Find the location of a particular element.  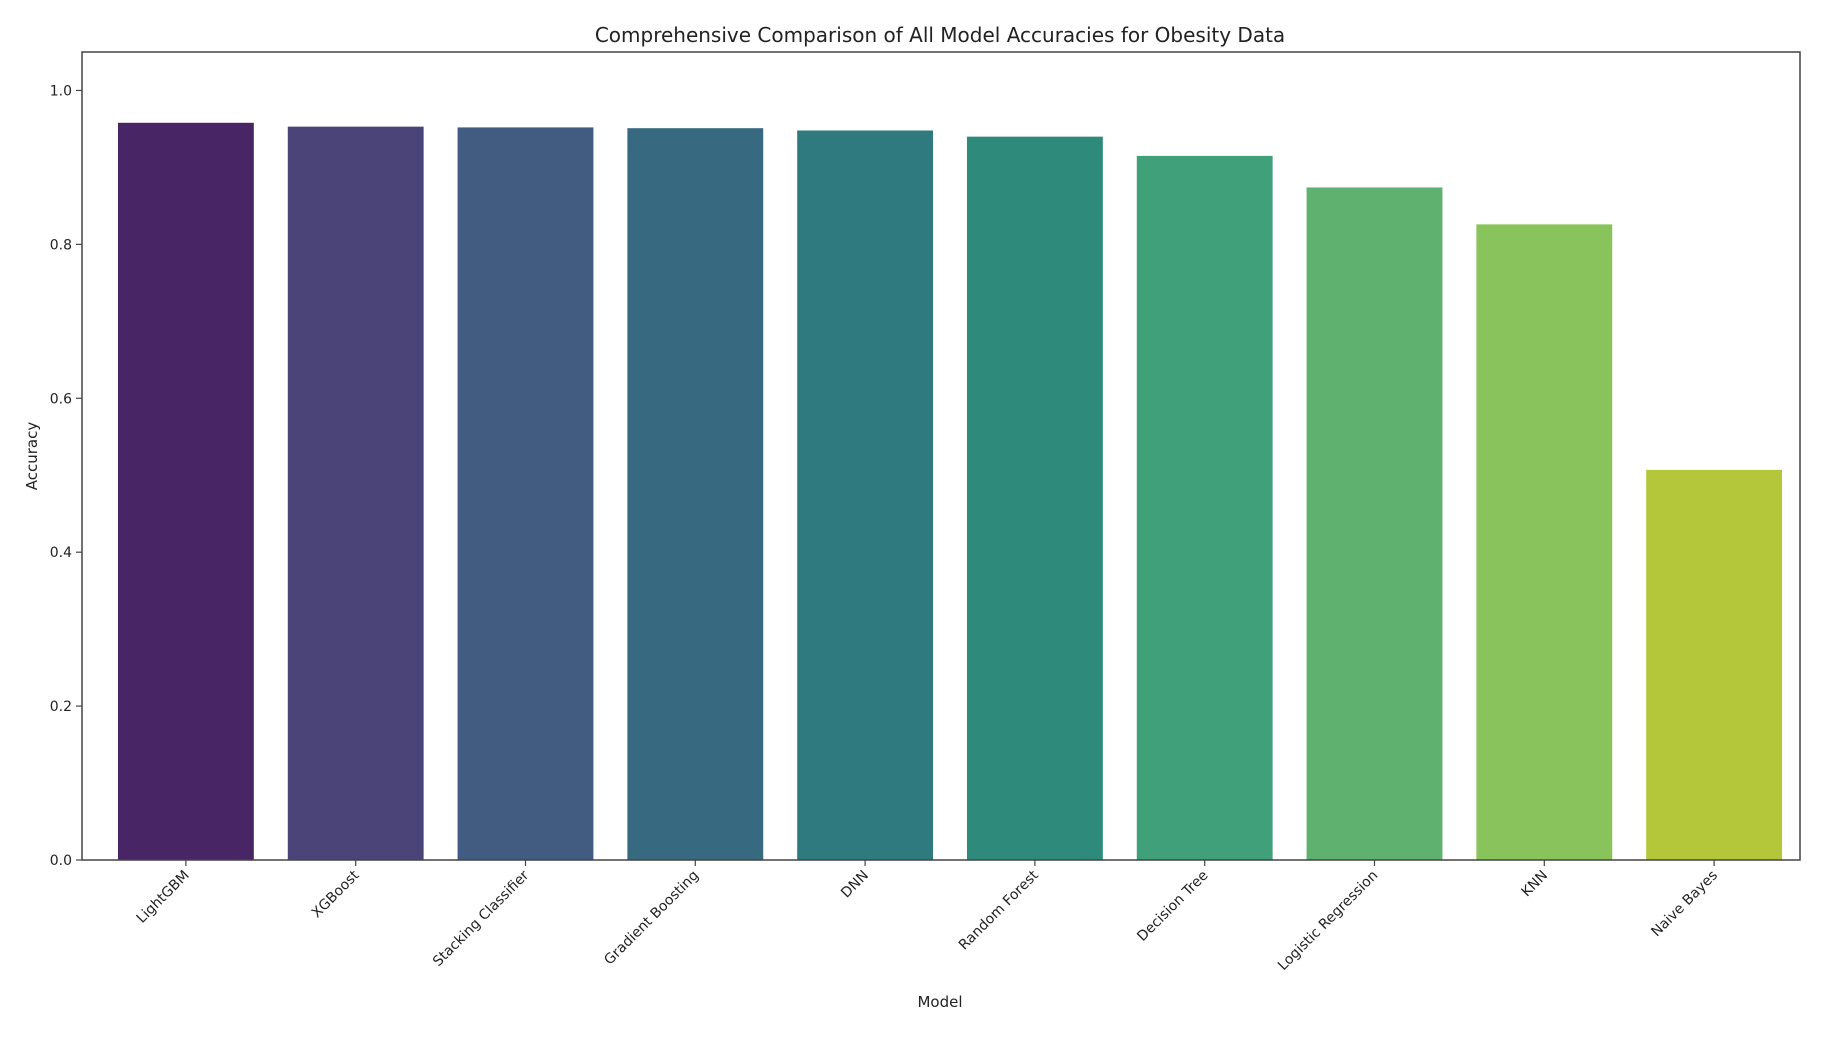

x-tick-label: Logistic Regression is located at coordinates (1328, 921).